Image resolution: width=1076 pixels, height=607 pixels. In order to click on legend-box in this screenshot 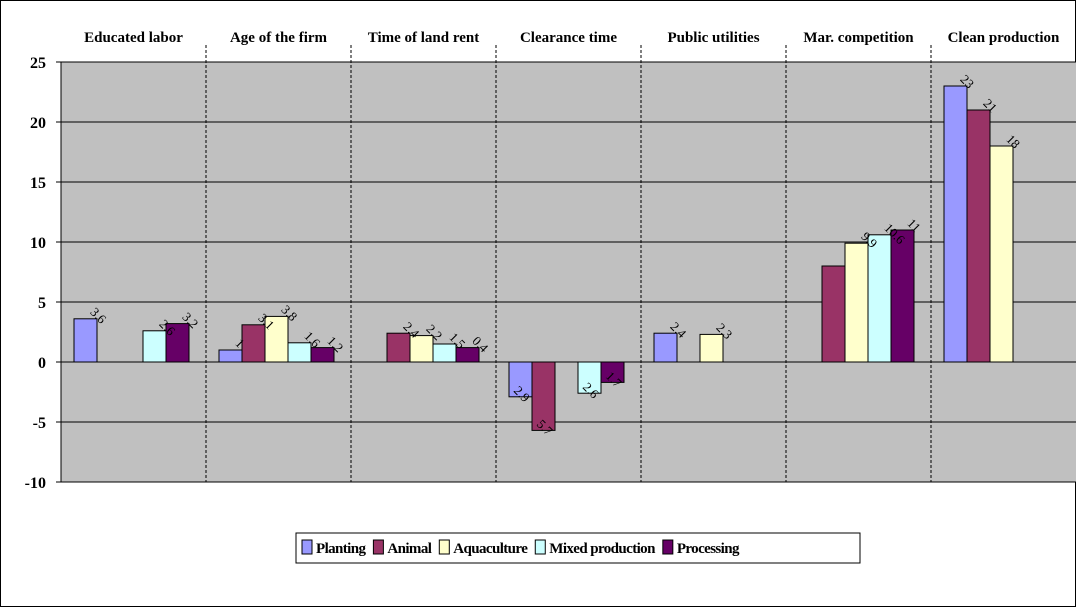, I will do `click(578, 548)`.